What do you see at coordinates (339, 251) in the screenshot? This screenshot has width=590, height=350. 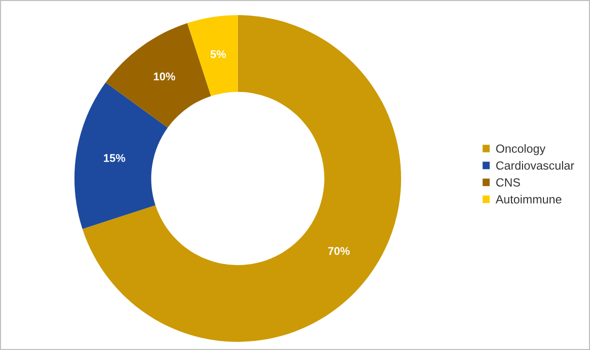 I see `data-label: 70%` at bounding box center [339, 251].